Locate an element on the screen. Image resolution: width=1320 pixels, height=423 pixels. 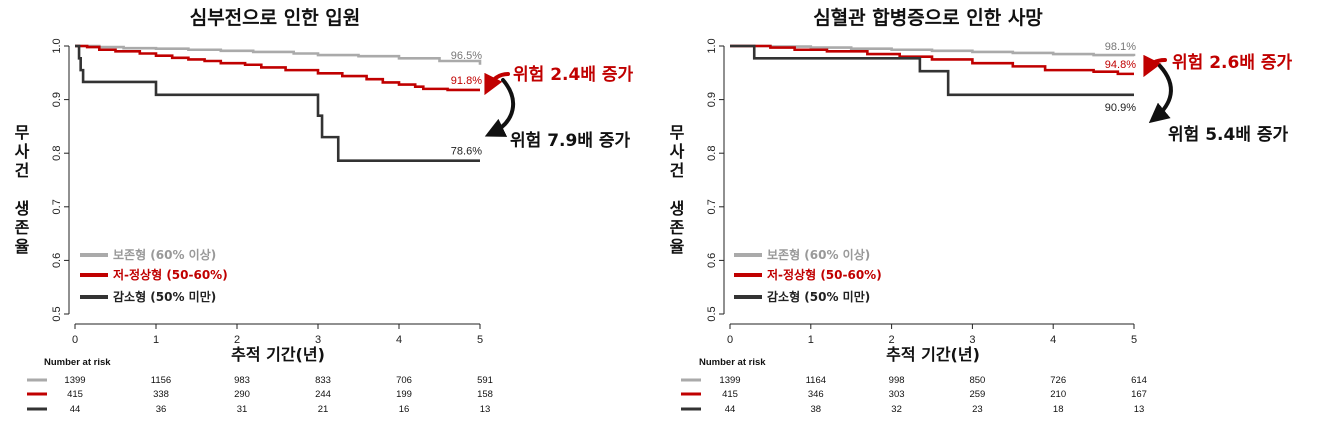
risk-annotation: 위험 2.4배 증가 is located at coordinates (573, 74).